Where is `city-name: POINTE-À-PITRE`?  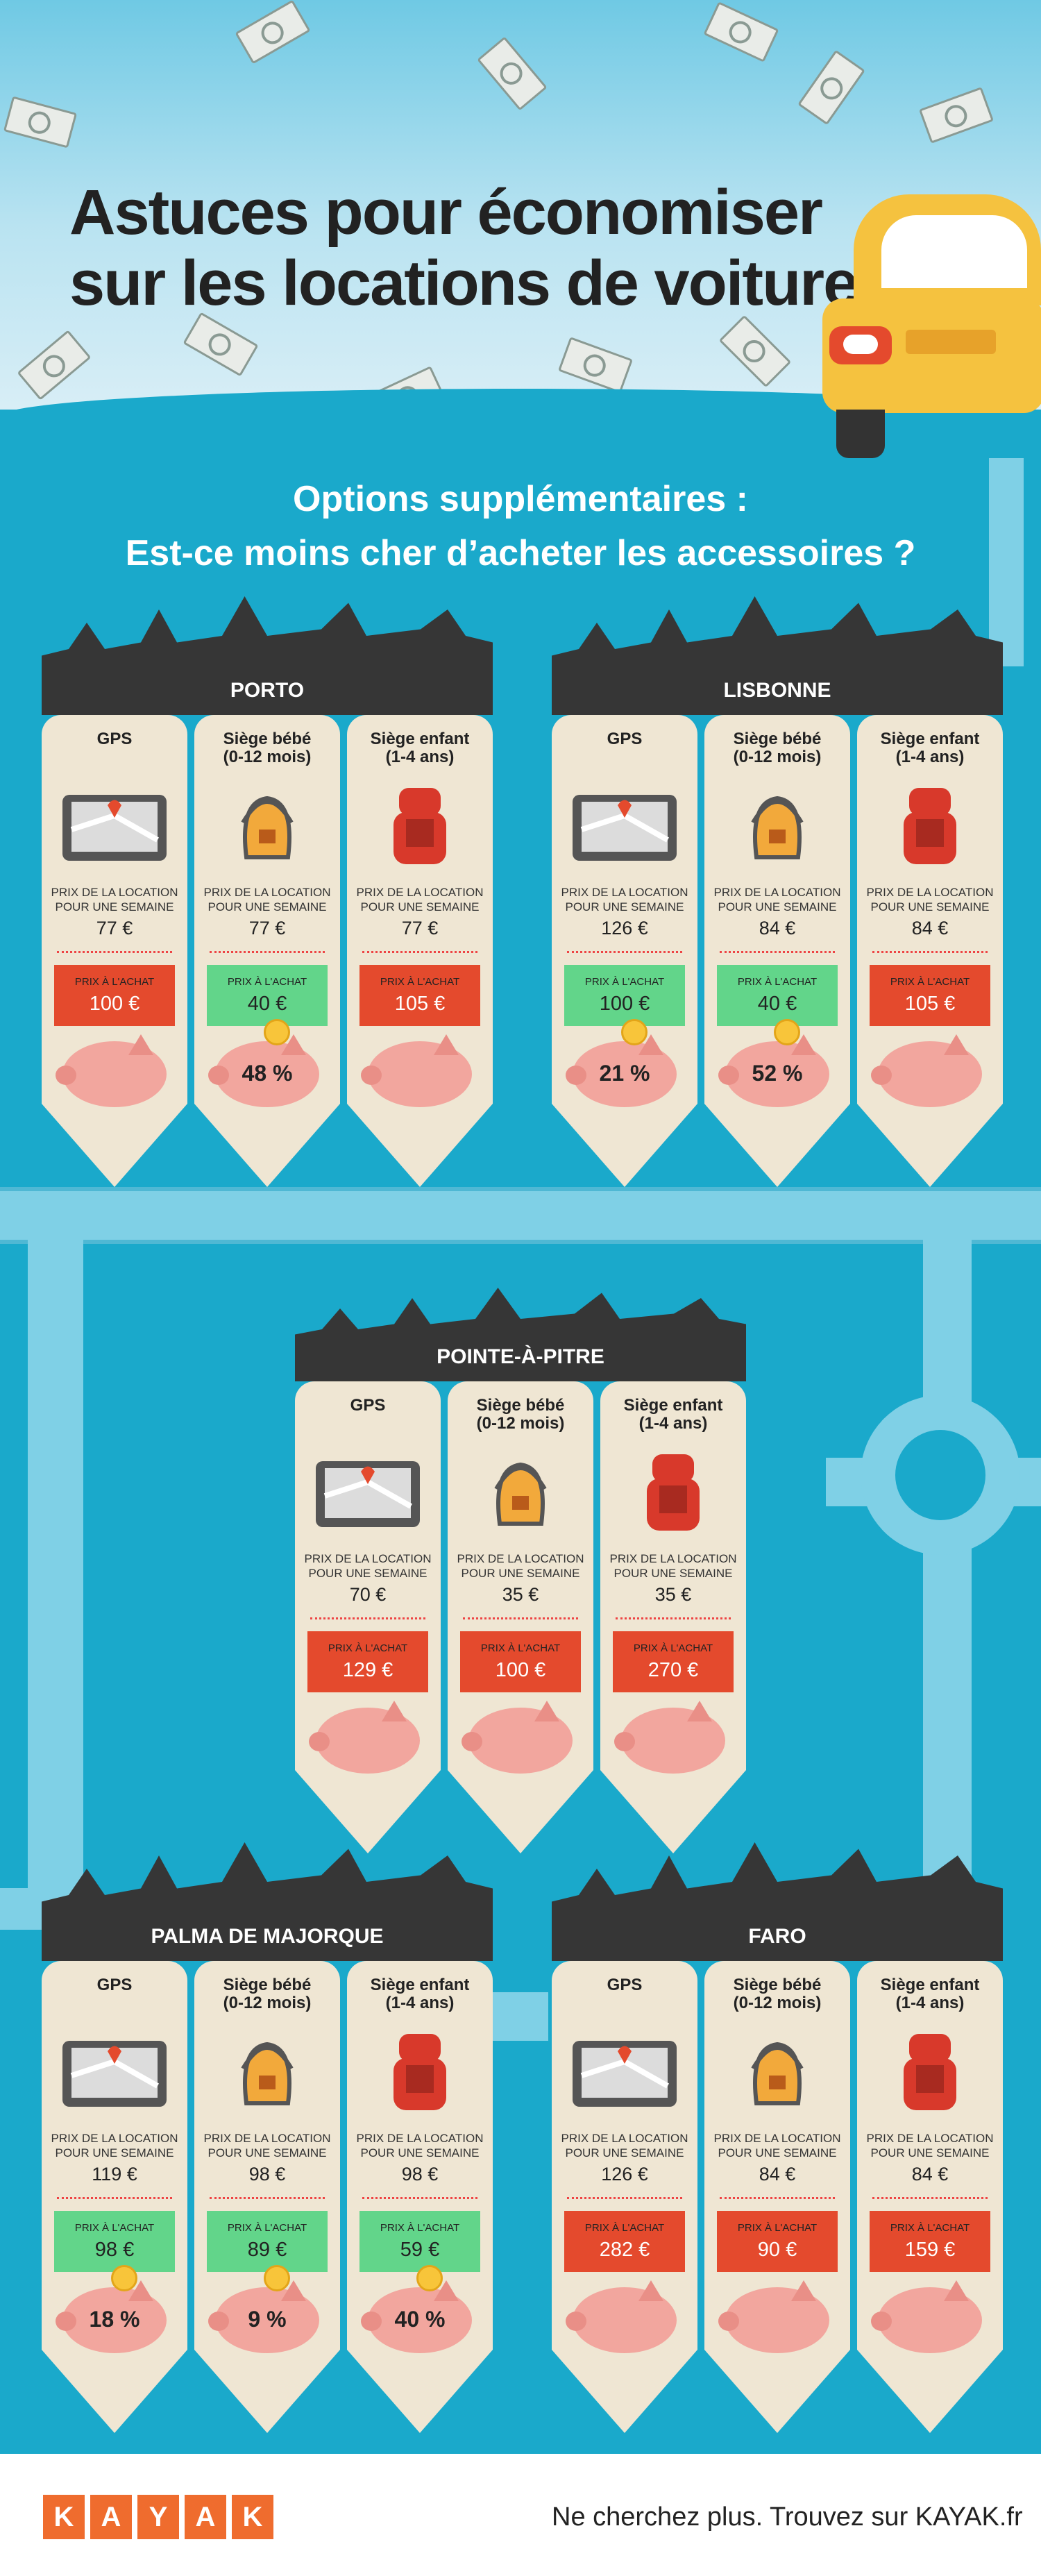 city-name: POINTE-À-PITRE is located at coordinates (520, 1356).